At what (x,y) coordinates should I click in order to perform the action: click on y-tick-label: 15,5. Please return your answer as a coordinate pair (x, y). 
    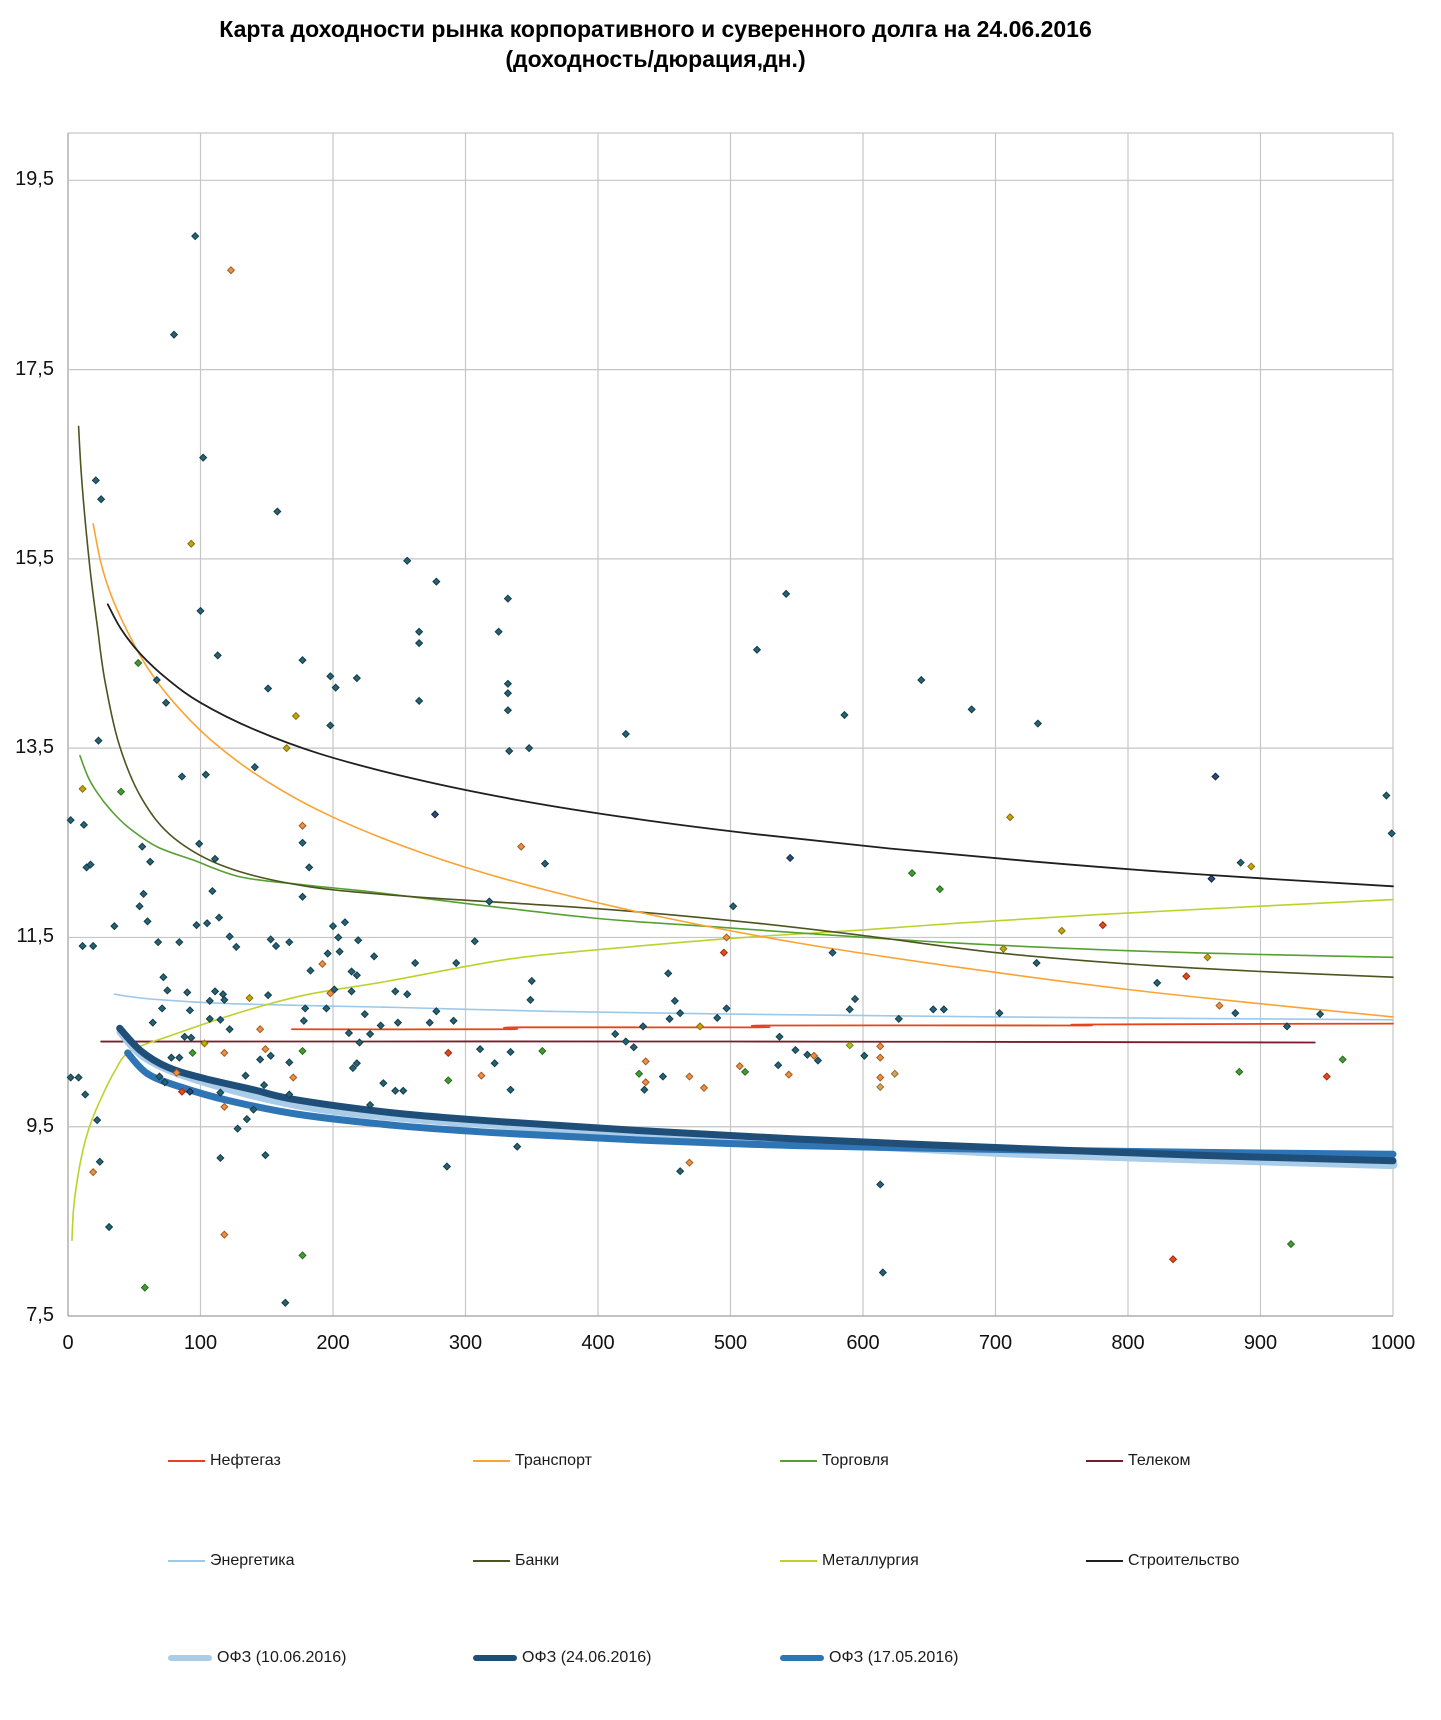
    Looking at the image, I should click on (34, 557).